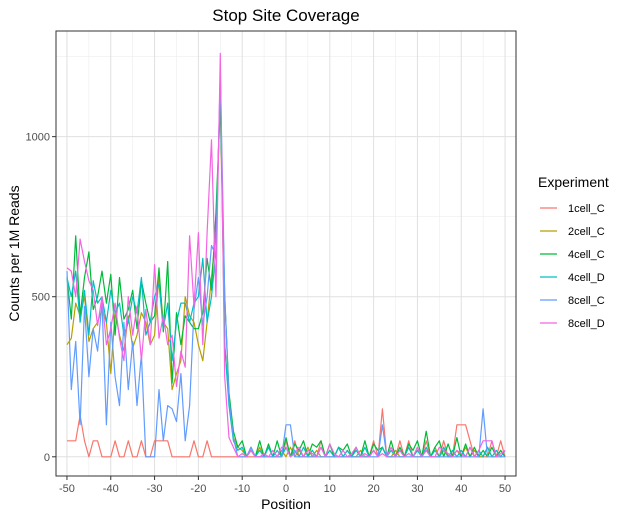 The image size is (627, 524). I want to click on x-tick-label: -20, so click(198, 489).